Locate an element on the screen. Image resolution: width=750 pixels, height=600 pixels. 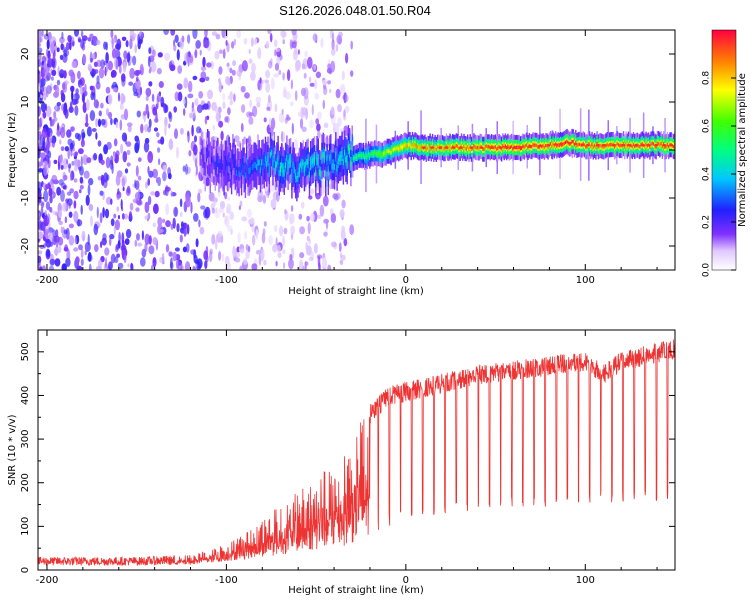
spectrogram-ytick-label: 20 is located at coordinates (25, 54).